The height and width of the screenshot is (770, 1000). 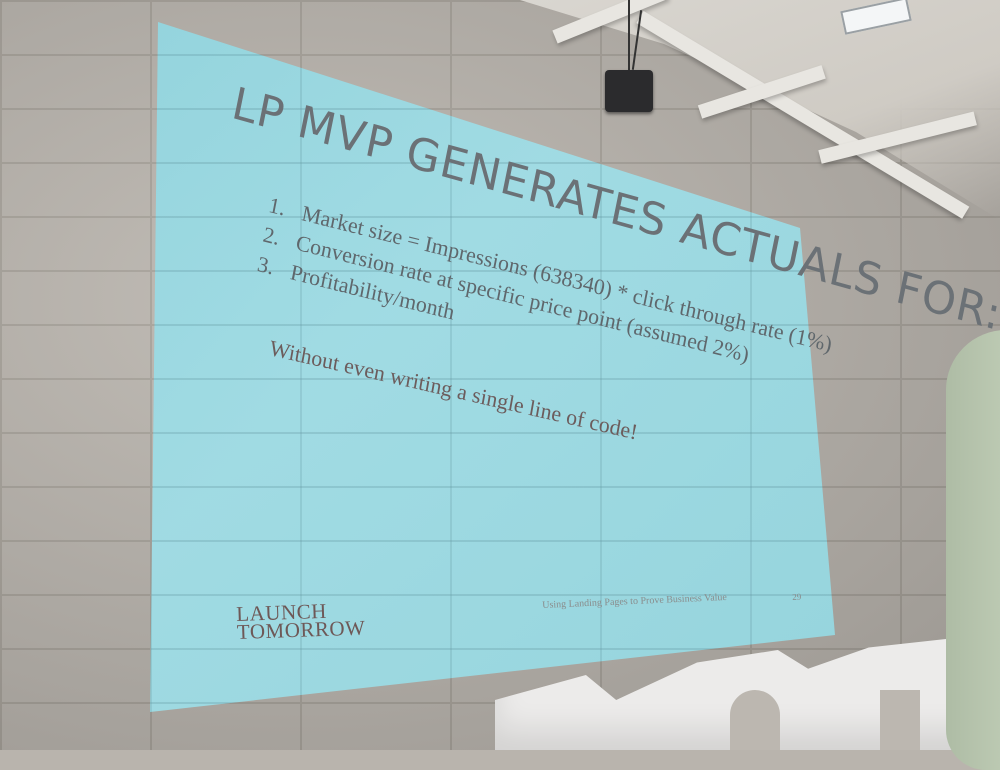 I want to click on wall-speaker, so click(x=629, y=91).